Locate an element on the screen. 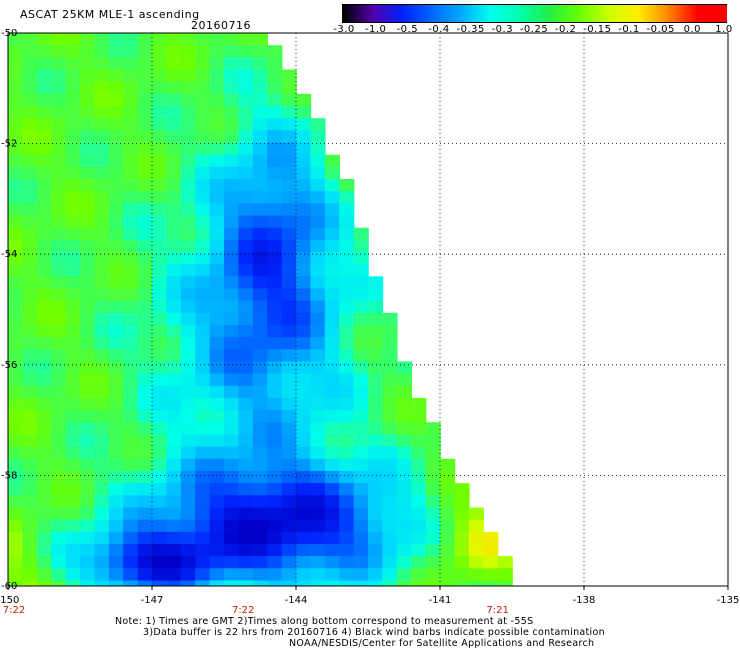 The width and height of the screenshot is (740, 650). time-label: 7:22 is located at coordinates (243, 610).